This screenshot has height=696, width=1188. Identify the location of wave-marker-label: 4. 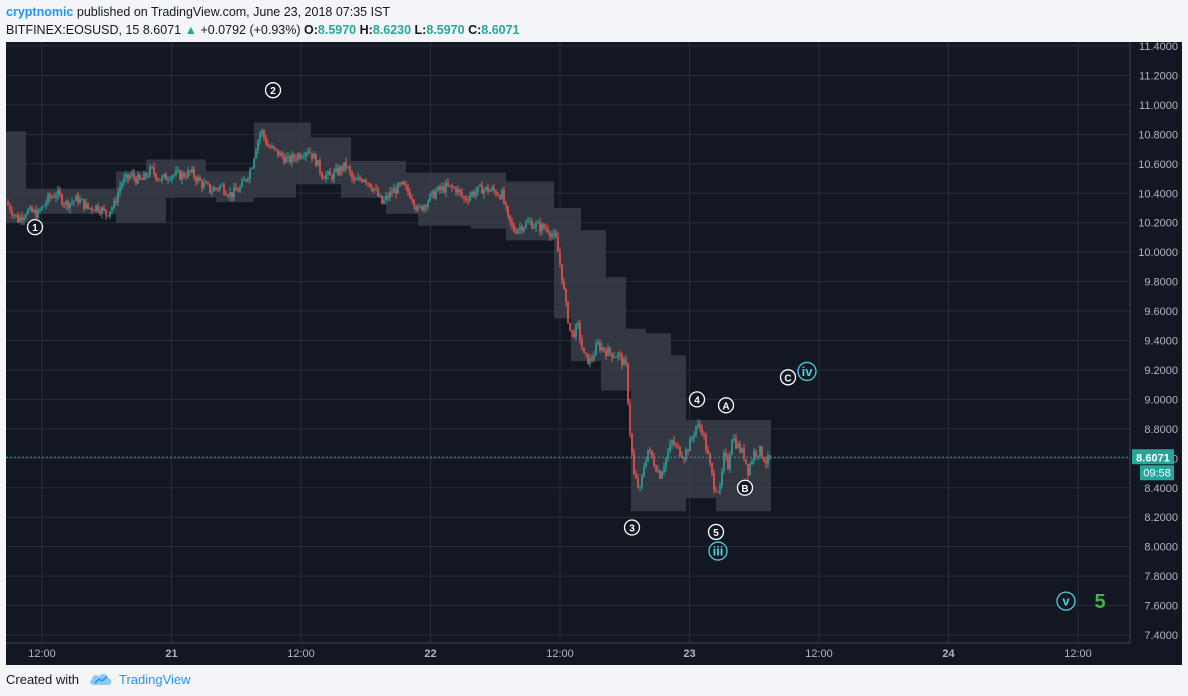
(697, 400).